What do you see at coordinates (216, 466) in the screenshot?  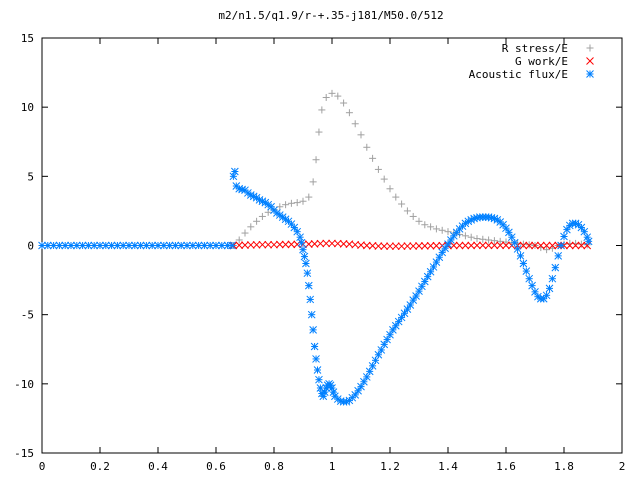 I see `x-tick-label: 0.6` at bounding box center [216, 466].